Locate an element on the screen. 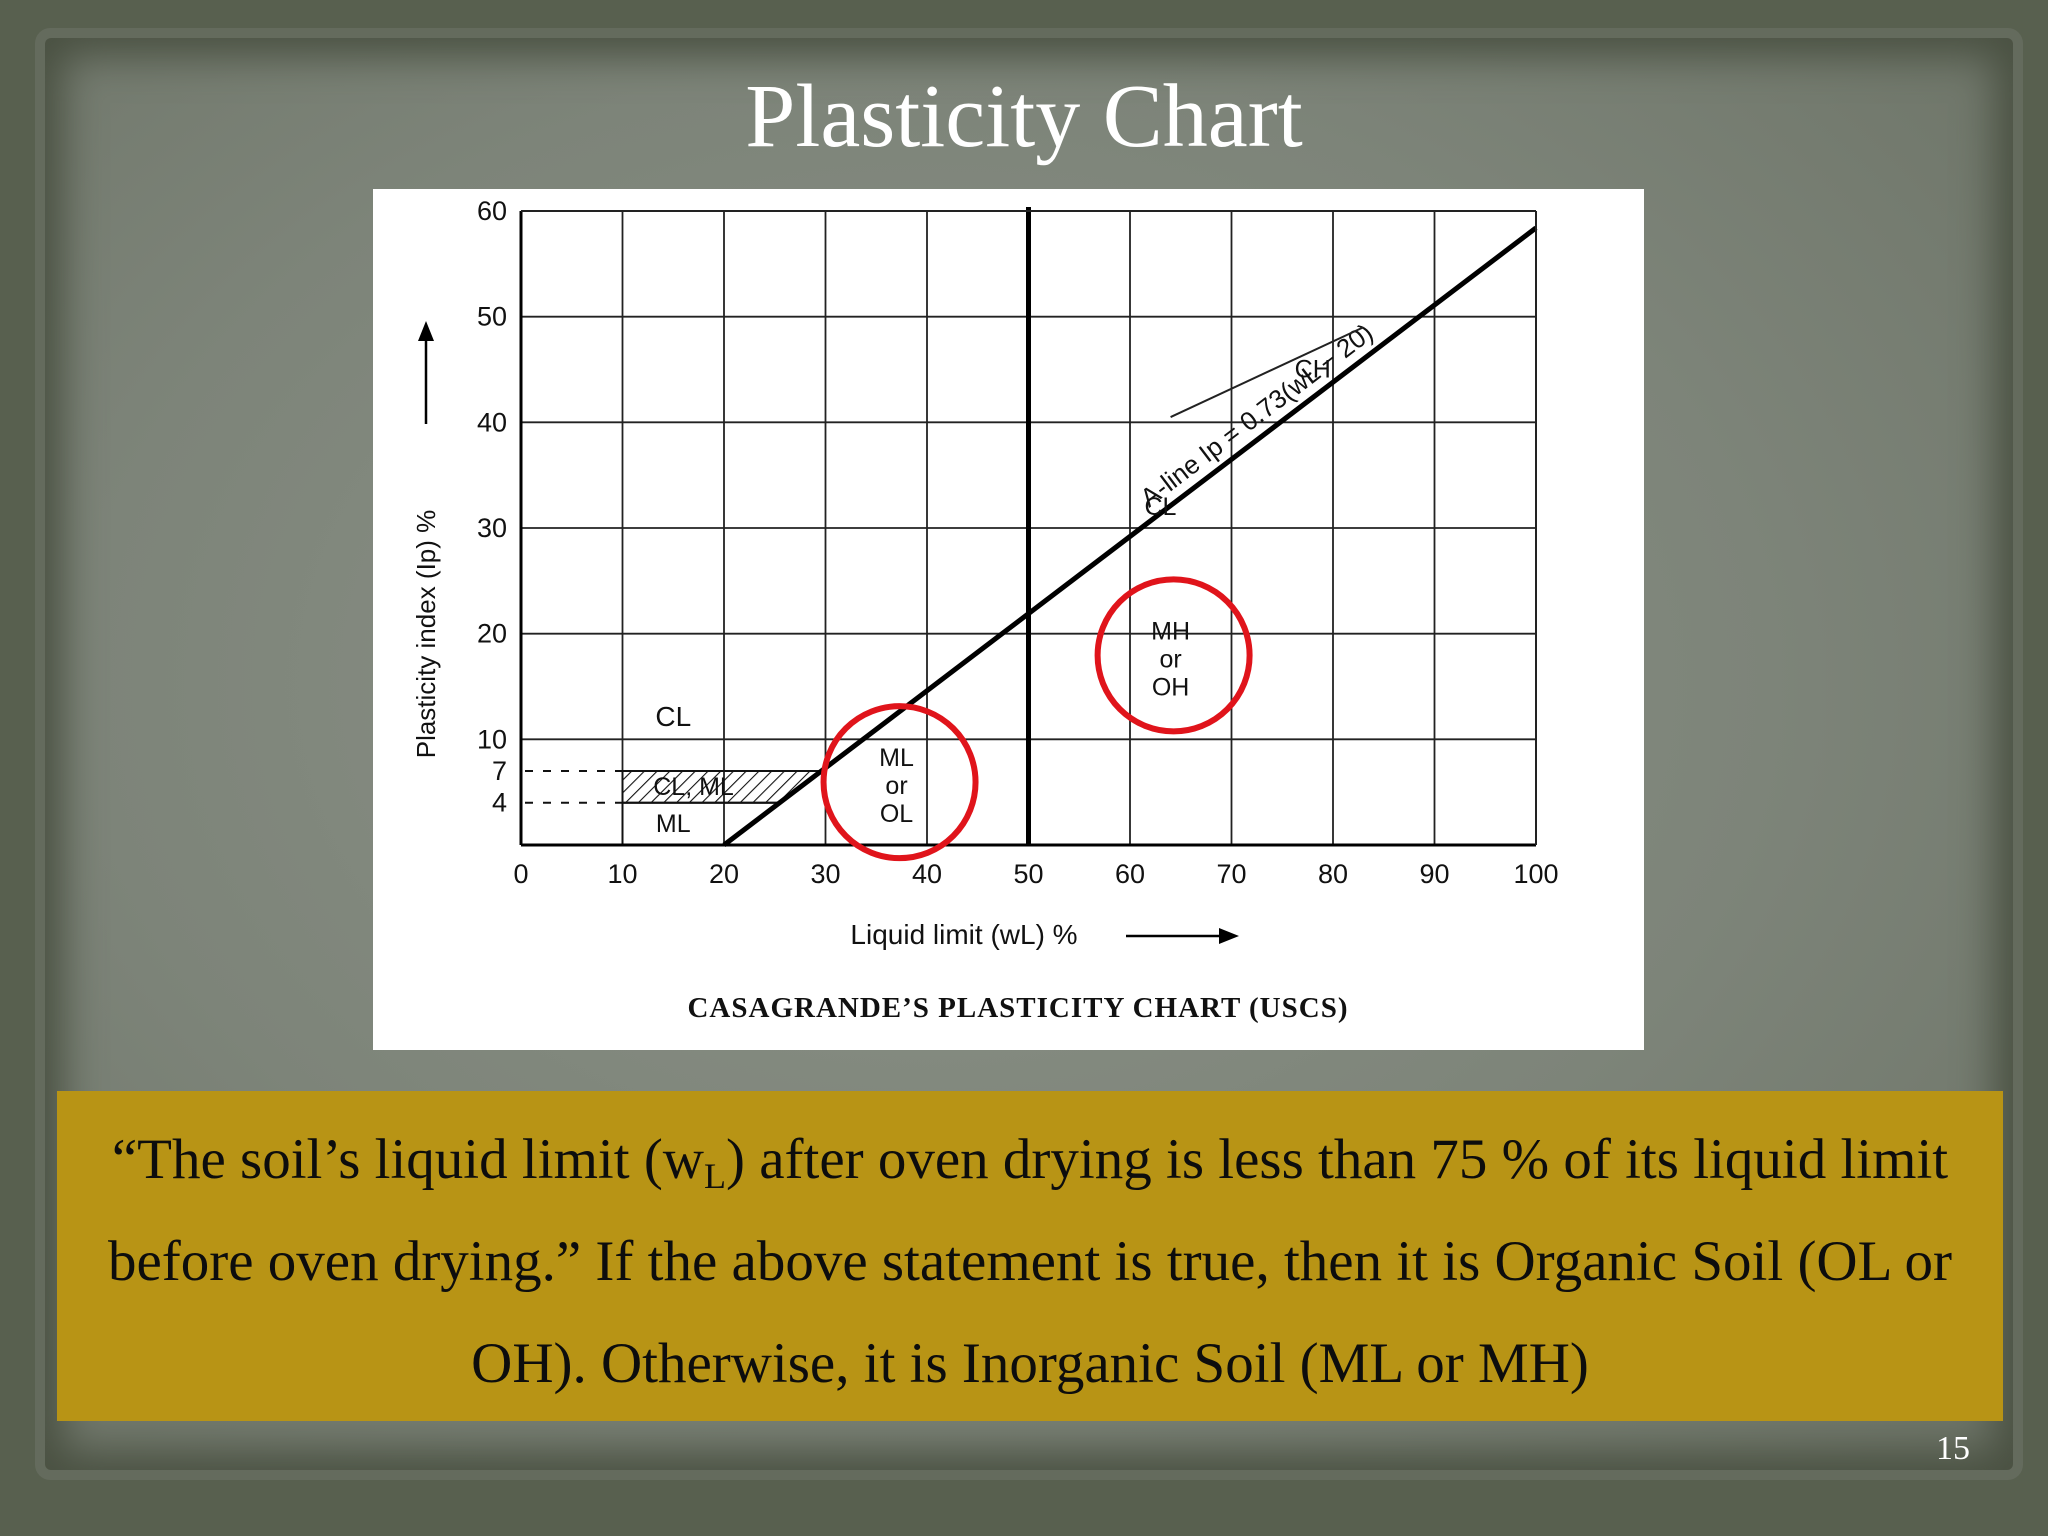 The image size is (2048, 1536). x-tick-label: 60 is located at coordinates (1130, 874).